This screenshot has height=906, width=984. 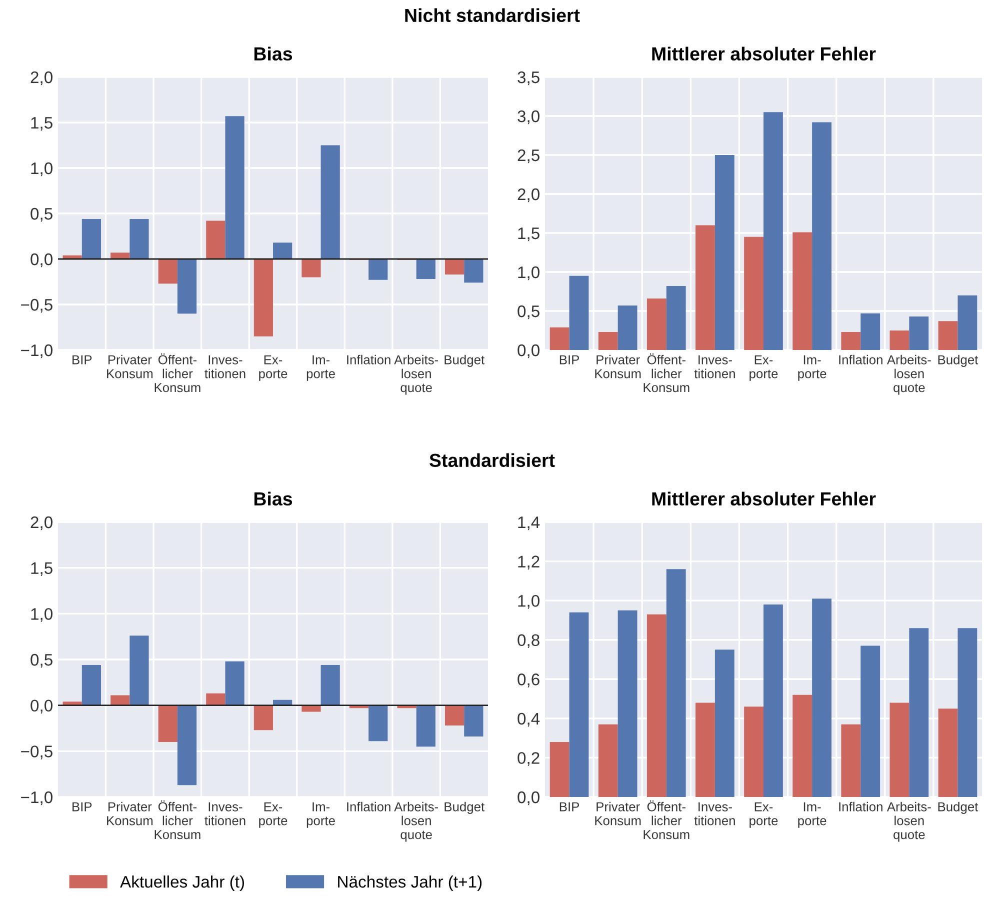 What do you see at coordinates (492, 460) in the screenshot?
I see `text: Standardisiert` at bounding box center [492, 460].